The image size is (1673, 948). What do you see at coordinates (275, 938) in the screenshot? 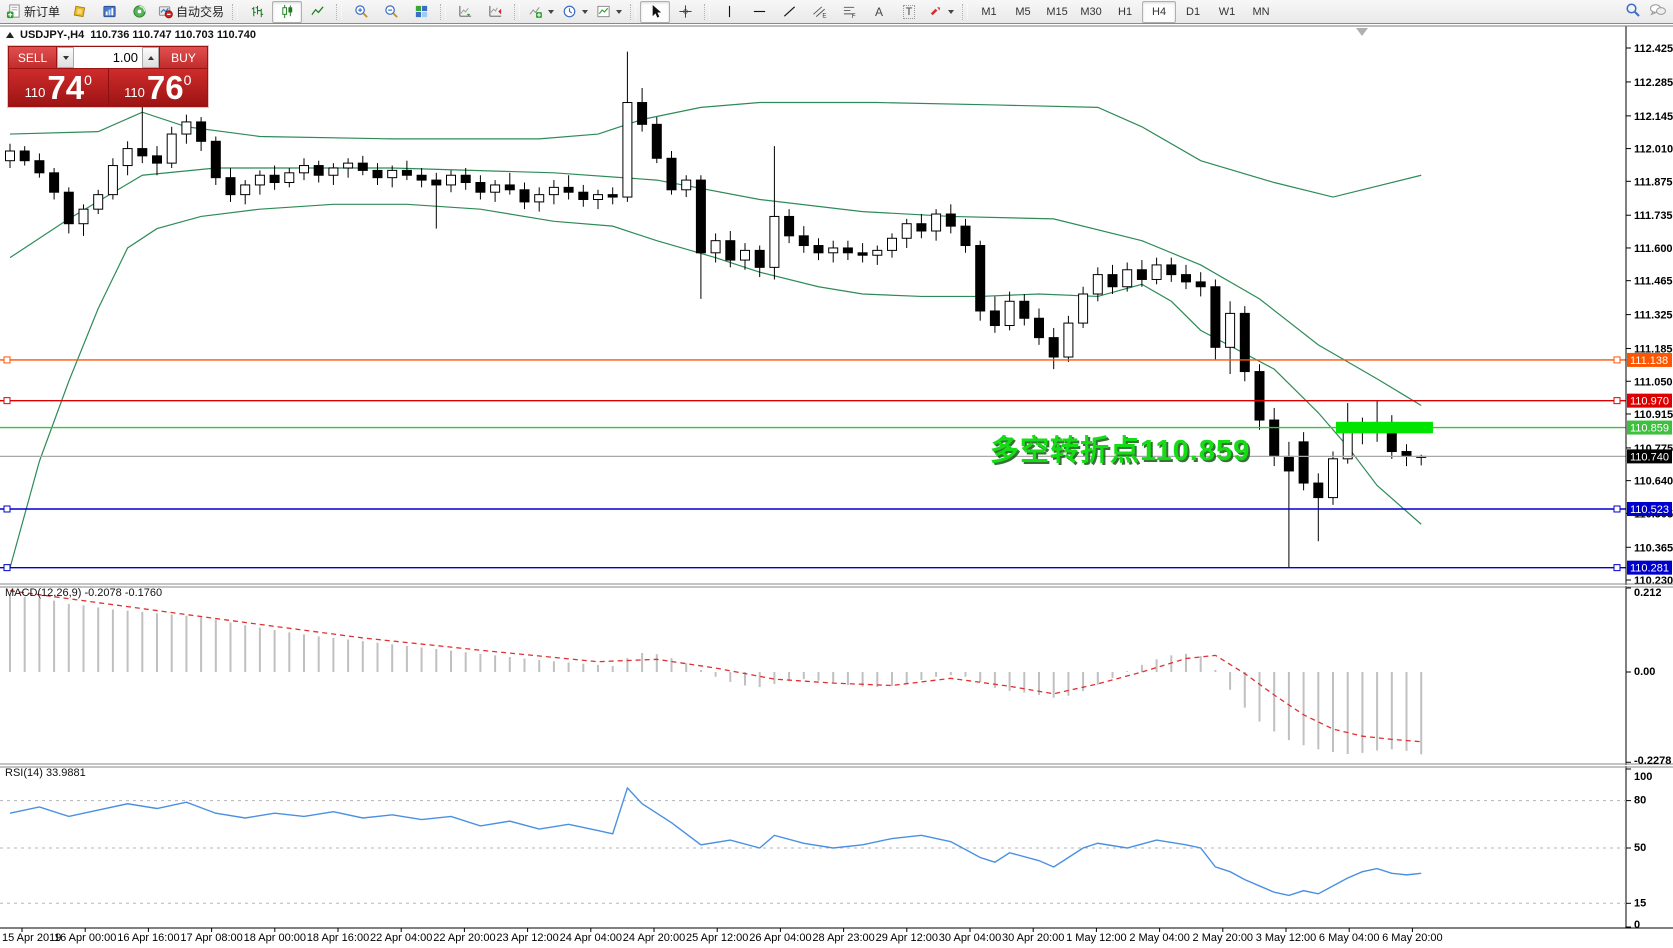
I see `svg-text: 18 Apr 00:00` at bounding box center [275, 938].